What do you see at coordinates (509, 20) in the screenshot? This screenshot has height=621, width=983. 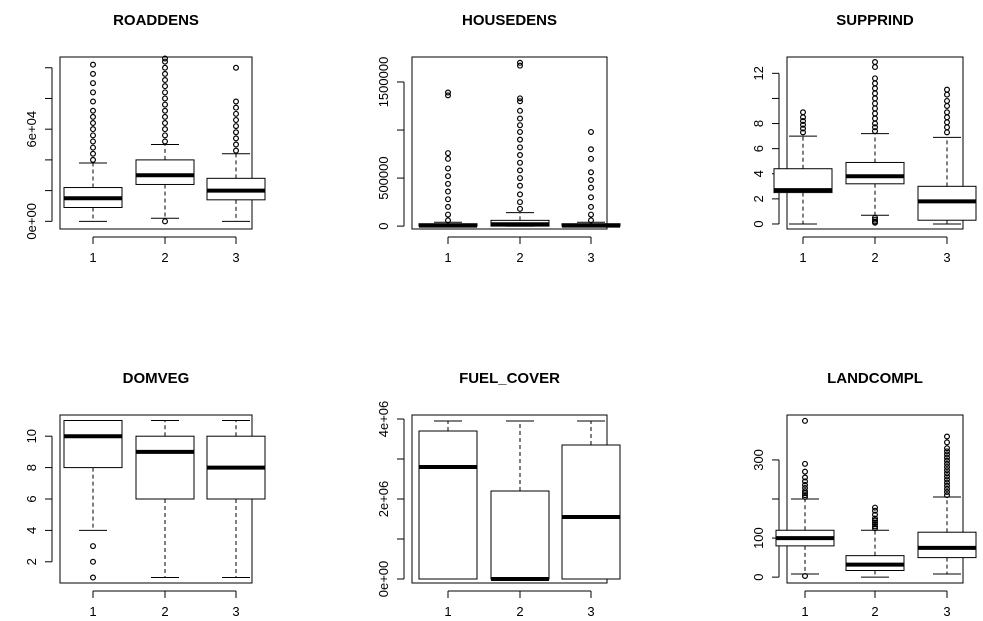 I see `panel-title: HOUSEDENS` at bounding box center [509, 20].